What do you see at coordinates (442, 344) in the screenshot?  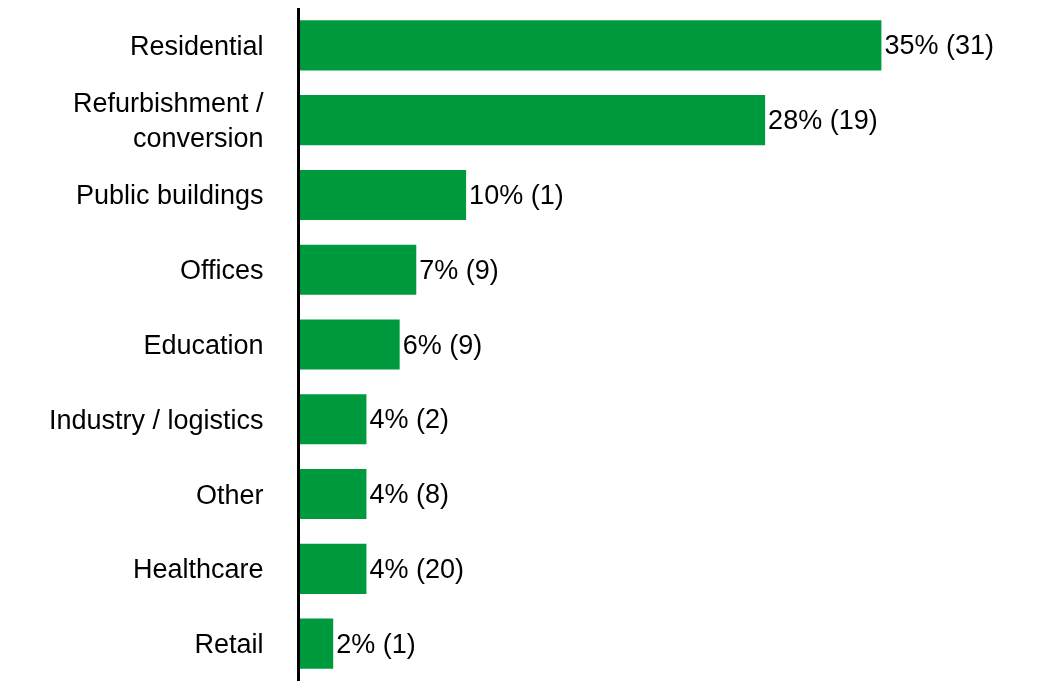 I see `data-label: 6% (9)` at bounding box center [442, 344].